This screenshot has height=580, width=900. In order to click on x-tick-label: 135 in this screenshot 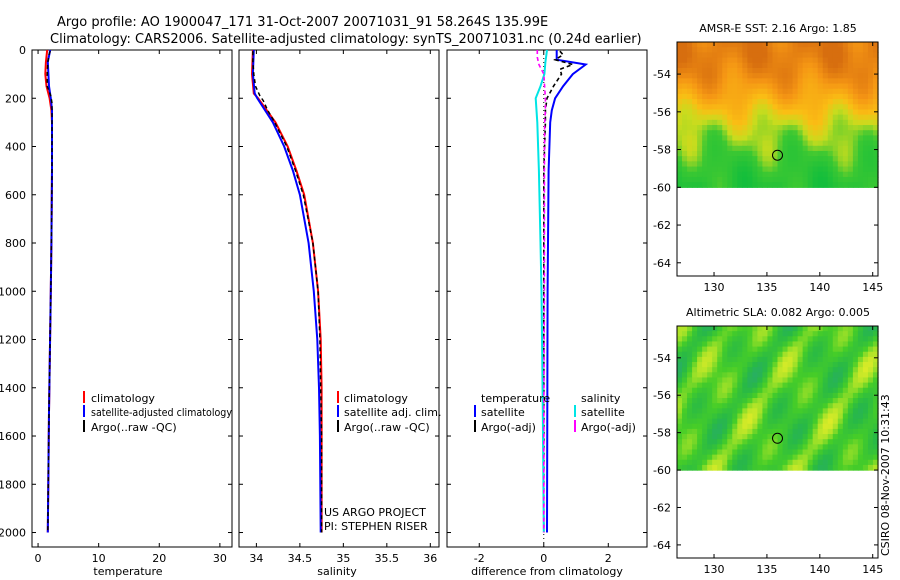, I will do `click(766, 287)`.